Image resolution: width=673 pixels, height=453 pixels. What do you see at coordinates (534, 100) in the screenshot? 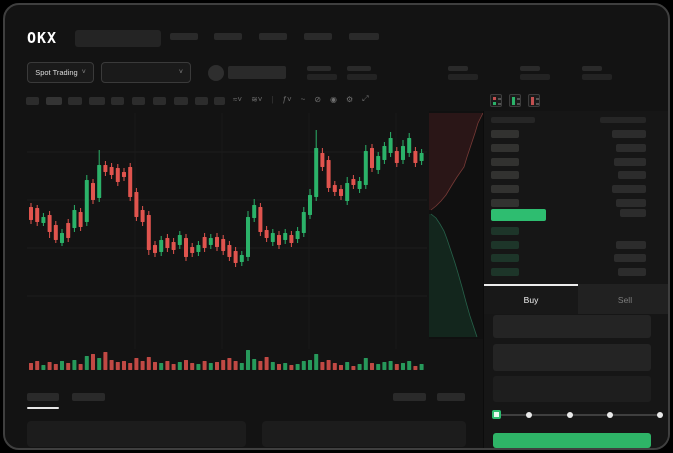
I see `book-asks-only-icon` at bounding box center [534, 100].